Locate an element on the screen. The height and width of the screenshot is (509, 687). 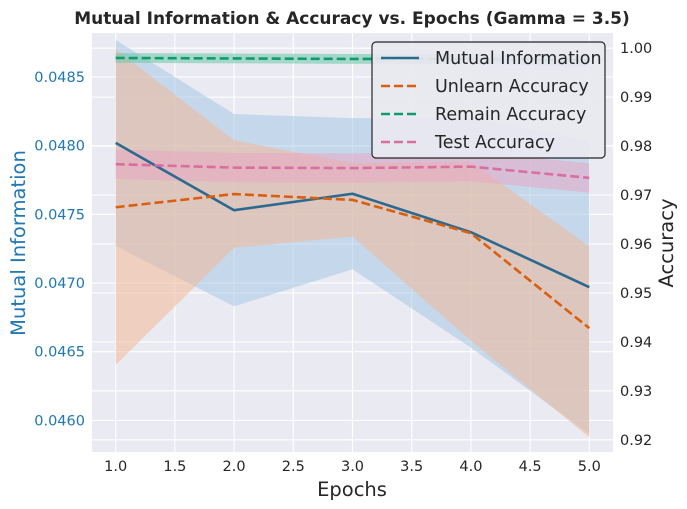
legend-label-remain-accuracy: Remain Accuracy is located at coordinates (510, 115).